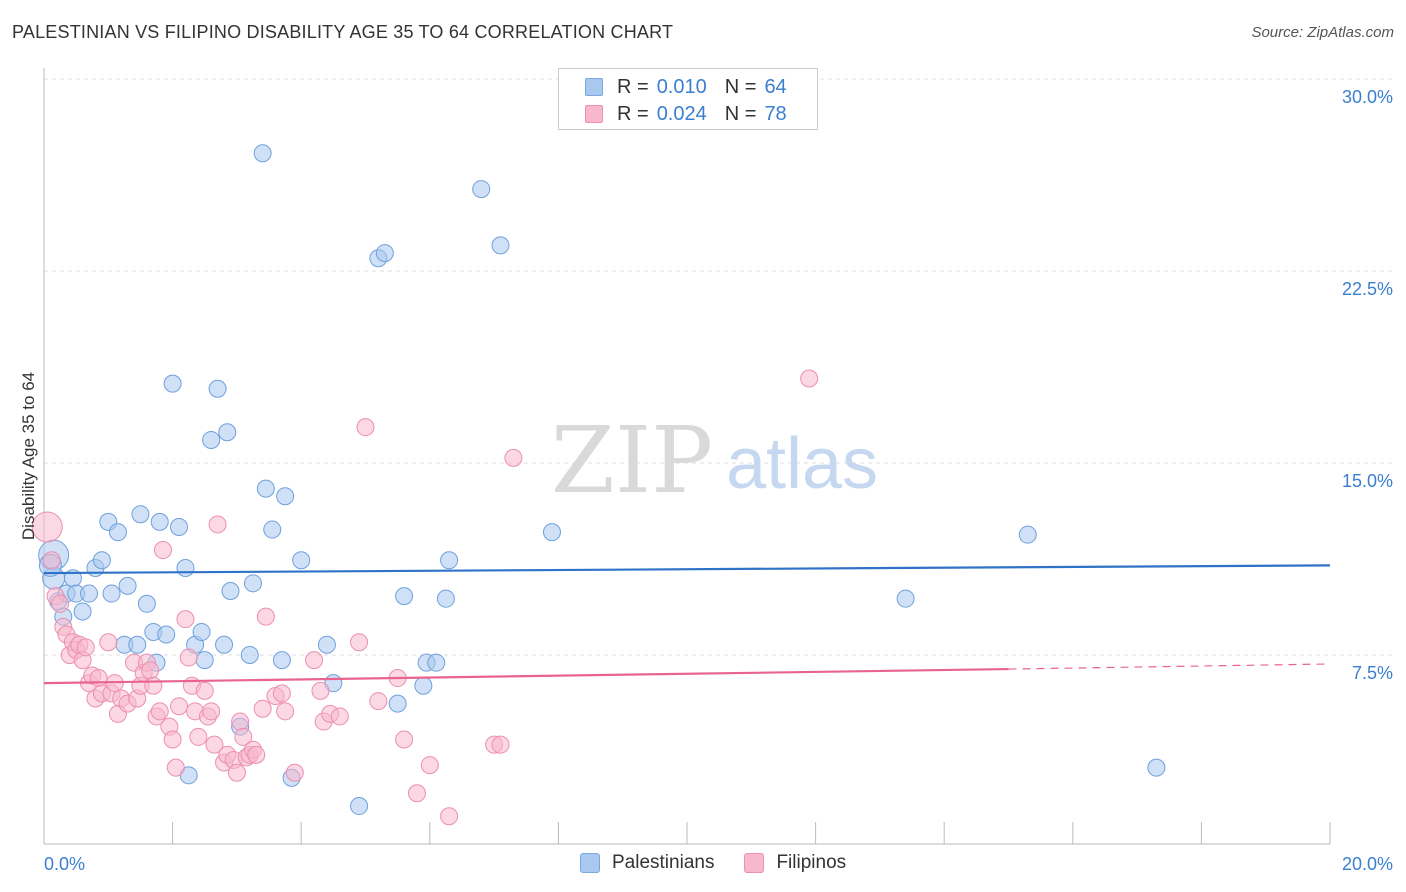 This screenshot has height=892, width=1406. What do you see at coordinates (775, 86) in the screenshot?
I see `legend-n-value: 64` at bounding box center [775, 86].